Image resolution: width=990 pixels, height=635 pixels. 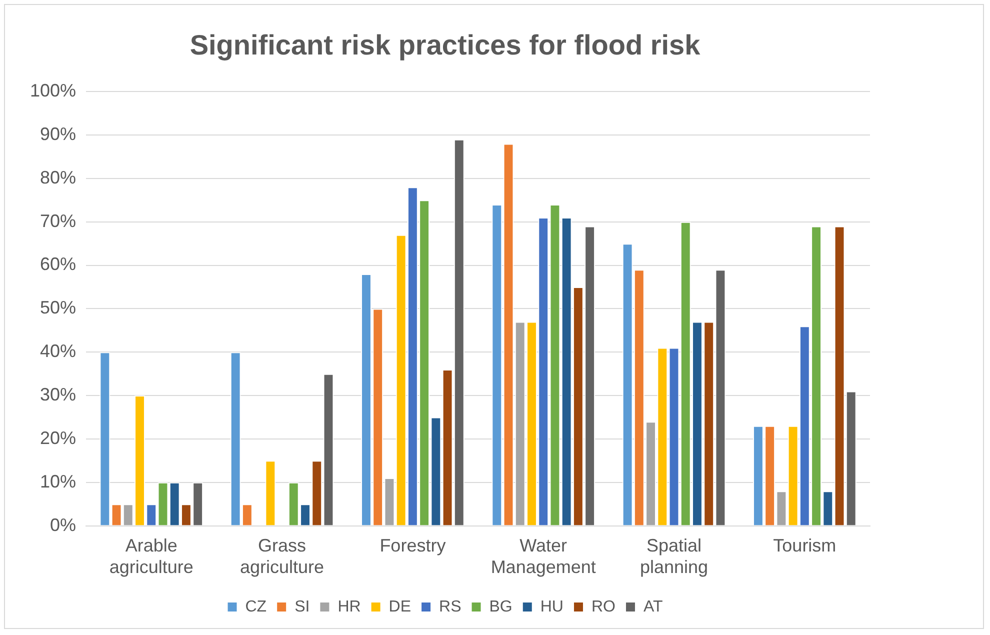 I want to click on x-tick-label: Tourism, so click(x=804, y=546).